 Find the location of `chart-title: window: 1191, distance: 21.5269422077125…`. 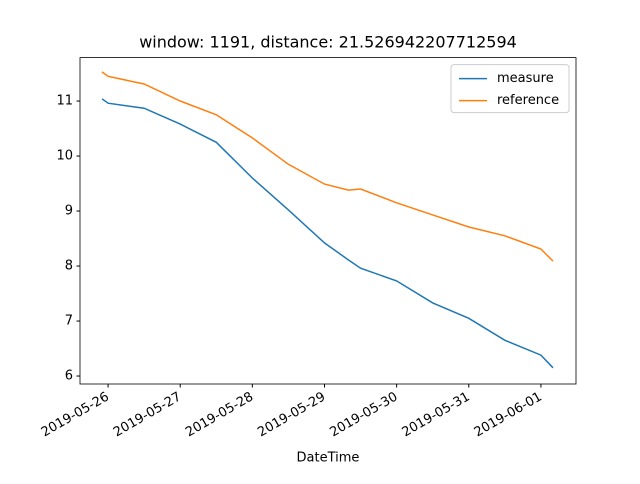

chart-title: window: 1191, distance: 21.5269422077125… is located at coordinates (328, 42).